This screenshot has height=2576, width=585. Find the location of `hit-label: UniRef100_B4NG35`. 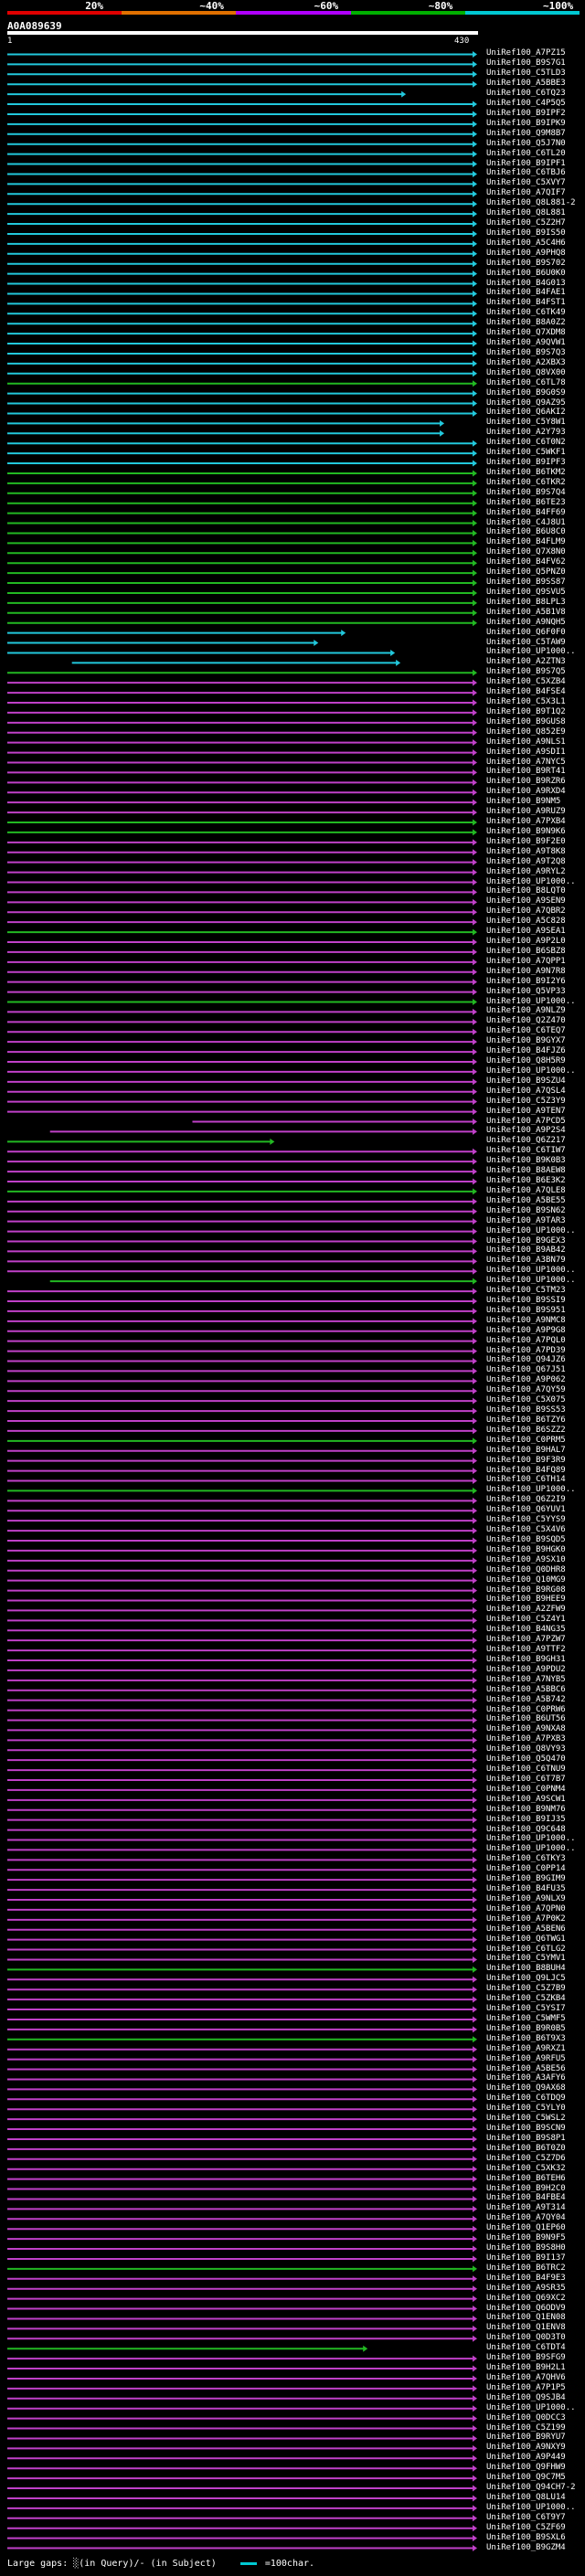

hit-label: UniRef100_B4NG35 is located at coordinates (526, 1630).